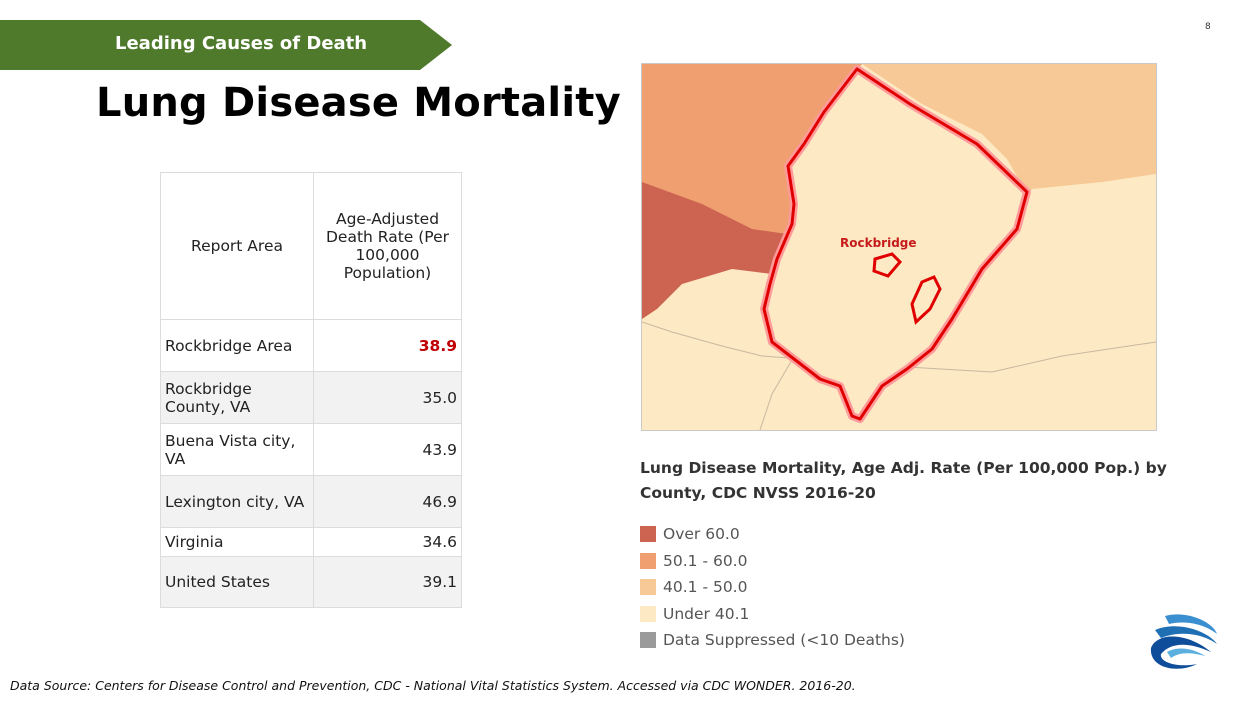 The width and height of the screenshot is (1247, 701). What do you see at coordinates (926, 300) in the screenshot?
I see `lexington-boundary` at bounding box center [926, 300].